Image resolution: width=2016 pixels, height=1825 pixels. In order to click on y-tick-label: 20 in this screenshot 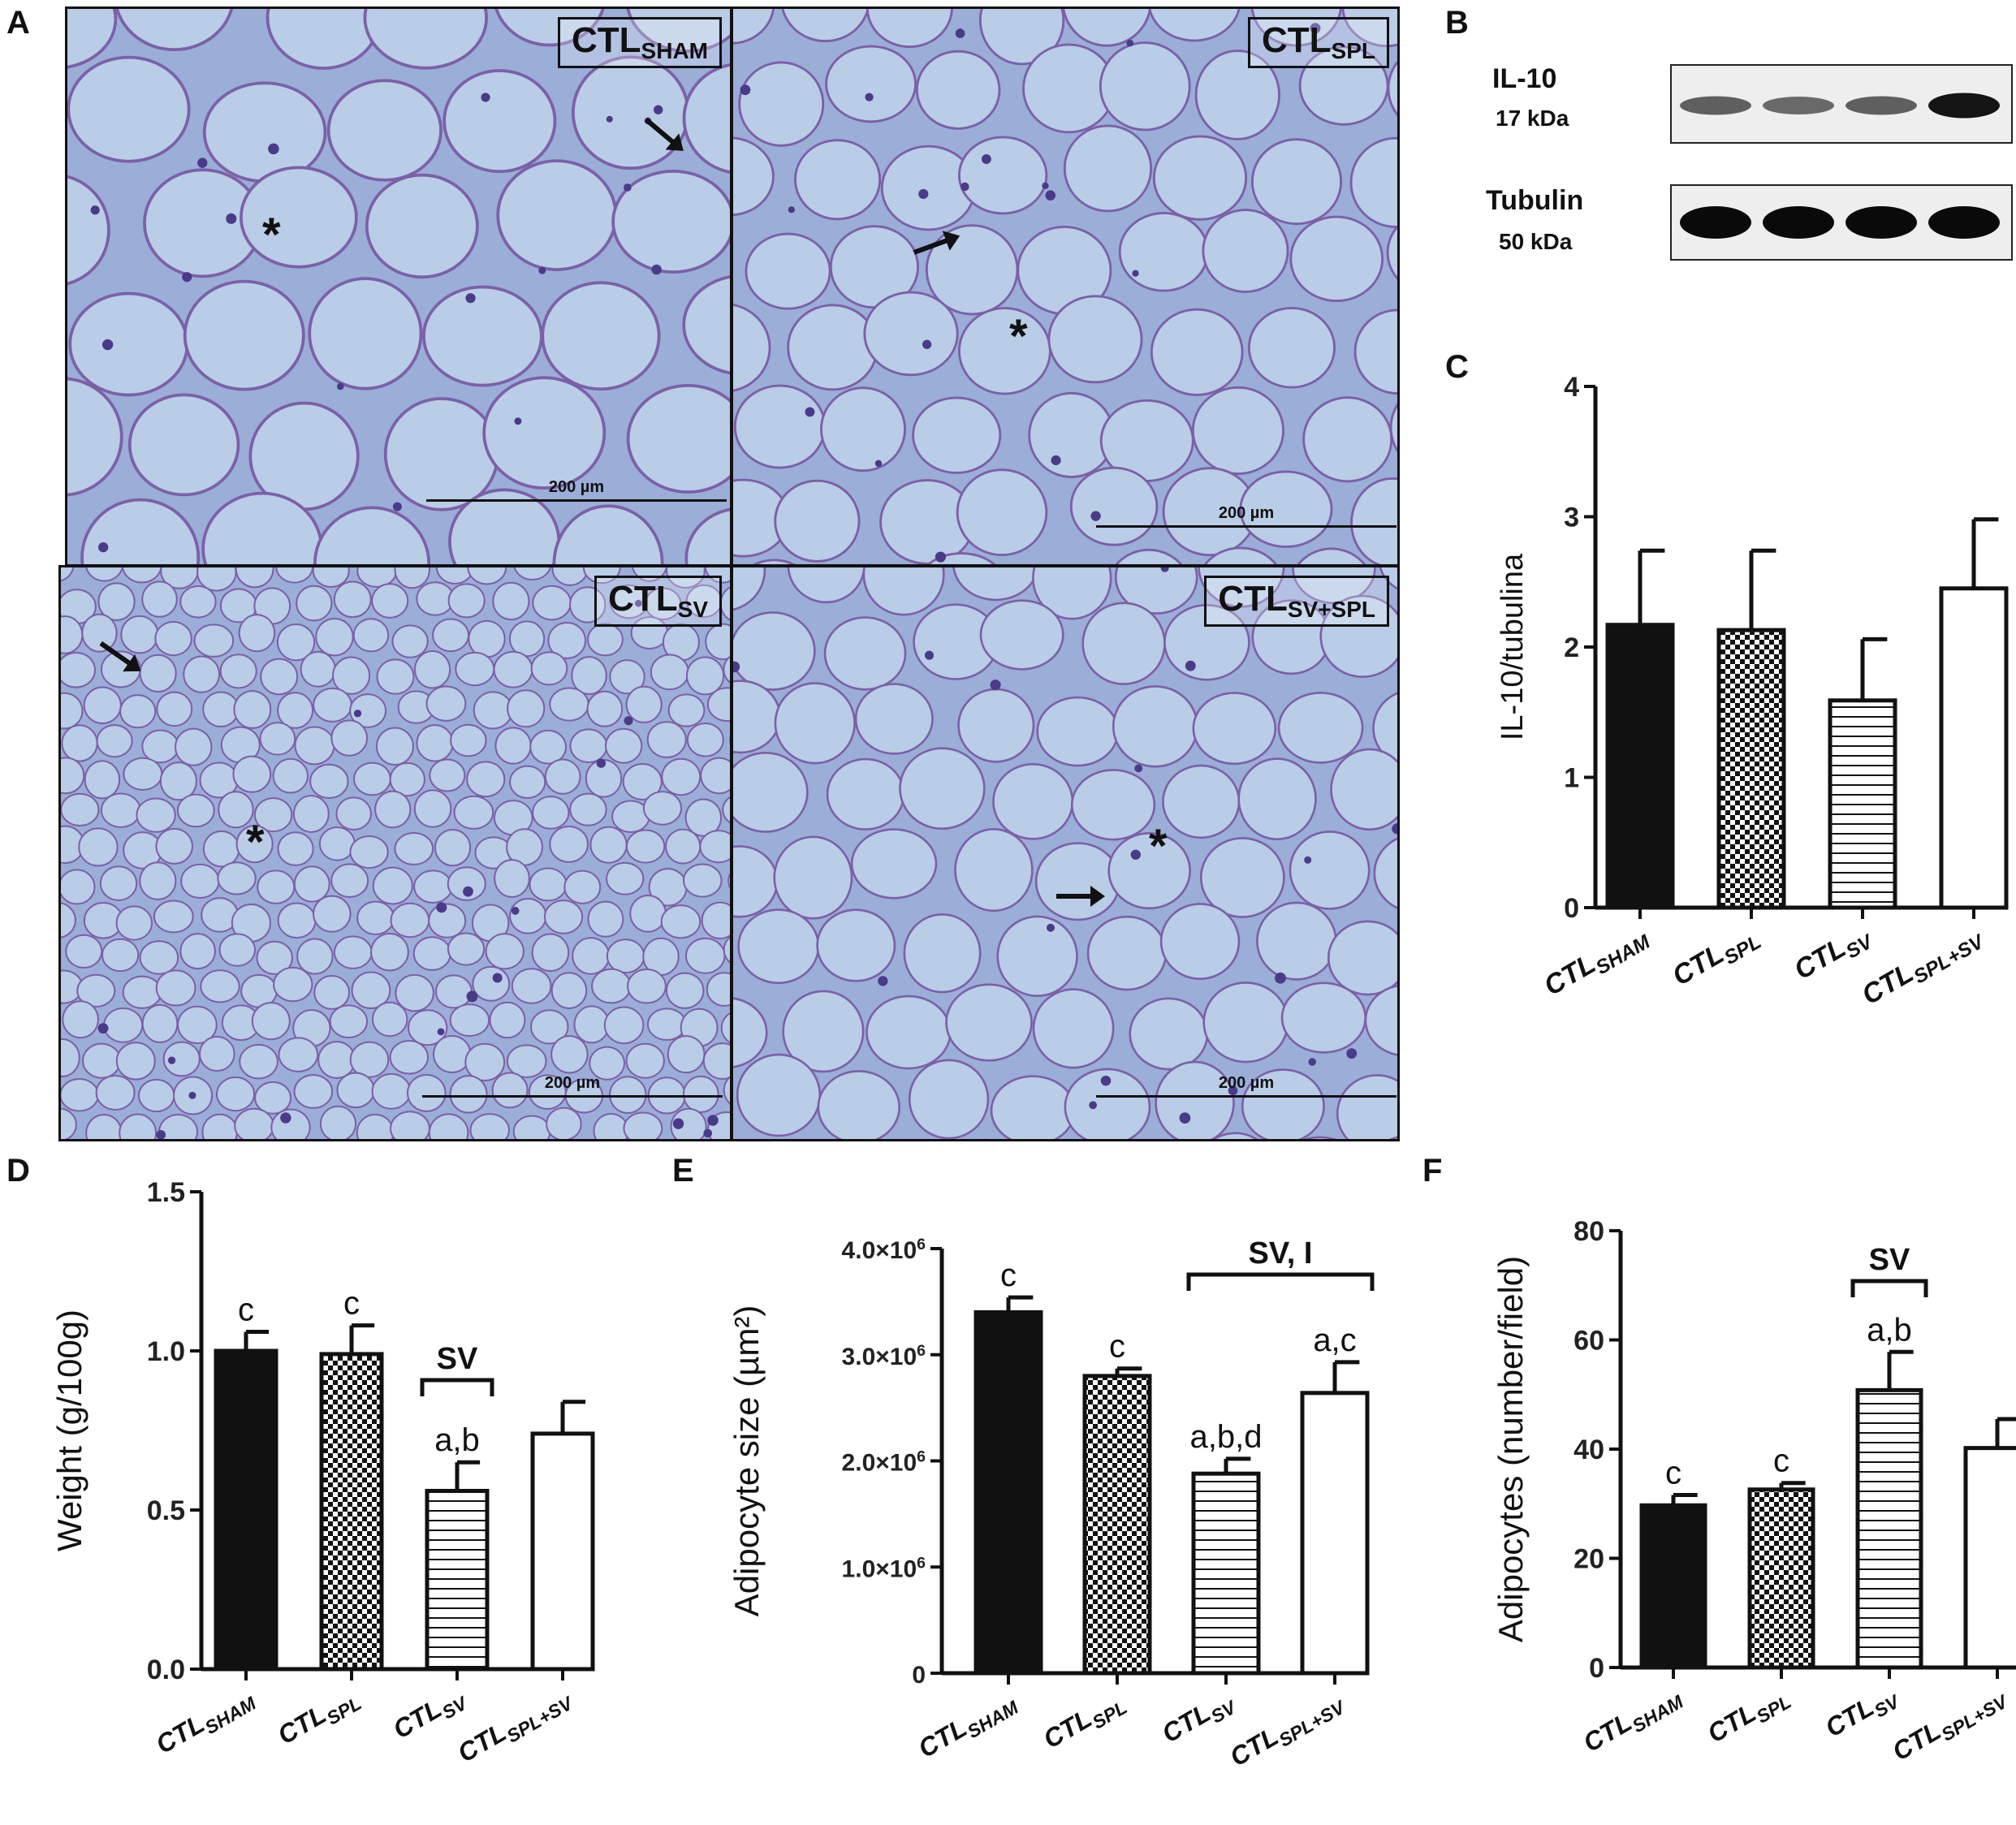, I will do `click(1589, 1559)`.